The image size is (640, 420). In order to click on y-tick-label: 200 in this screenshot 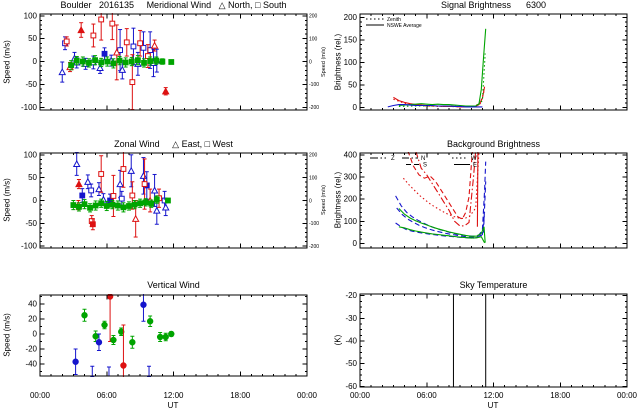, I will do `click(351, 199)`.